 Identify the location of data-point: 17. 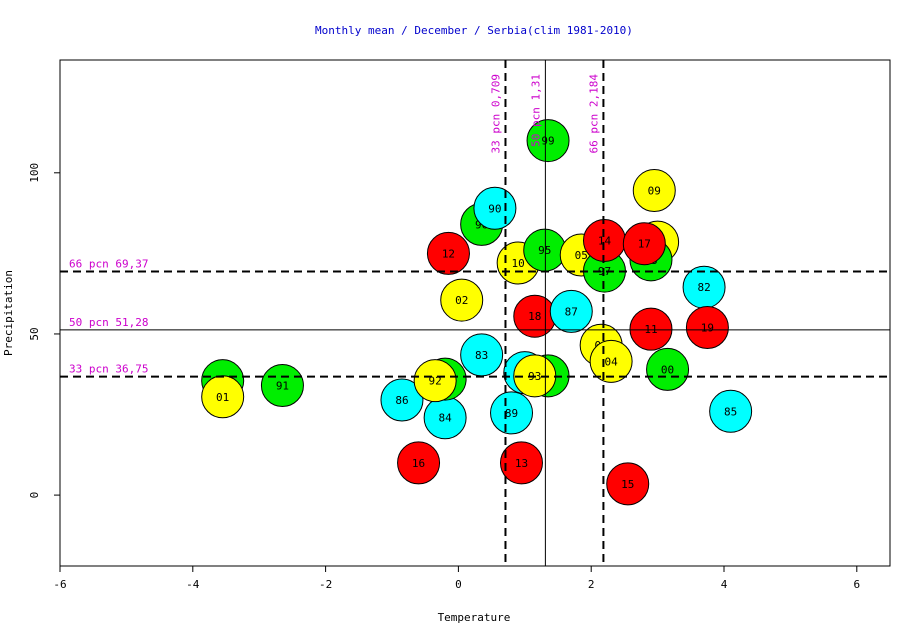
(644, 244).